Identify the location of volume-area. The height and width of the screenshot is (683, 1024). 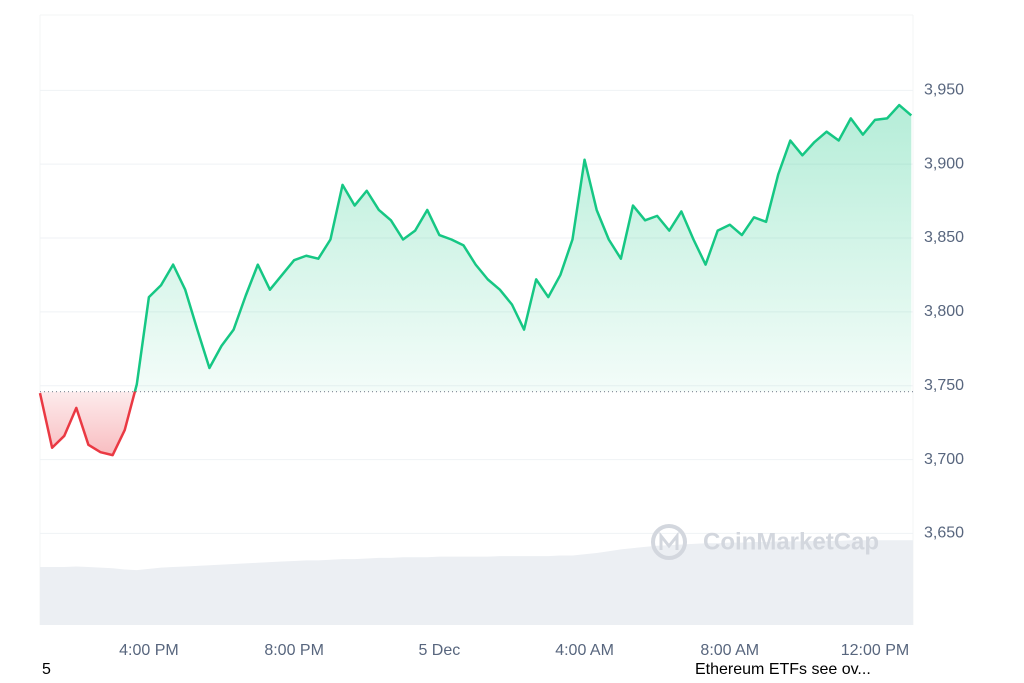
(476, 582).